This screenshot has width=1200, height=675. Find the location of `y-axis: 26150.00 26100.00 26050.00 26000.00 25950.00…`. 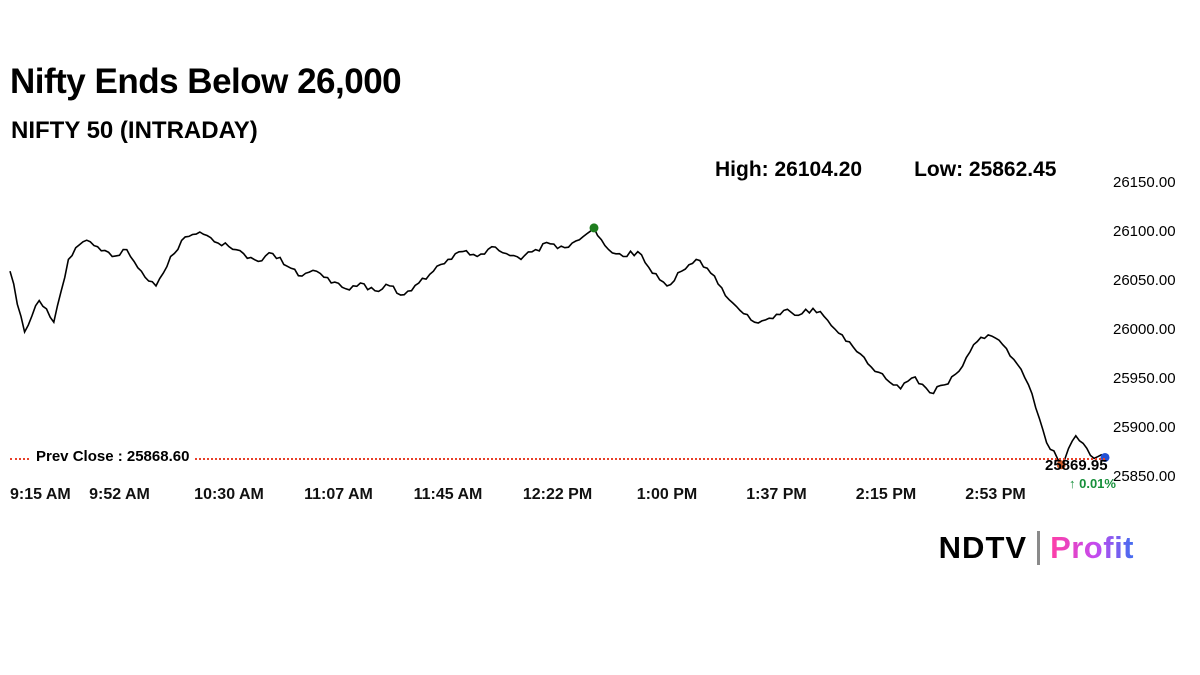

y-axis: 26150.00 26100.00 26050.00 26000.00 25950.00… is located at coordinates (1155, 329).